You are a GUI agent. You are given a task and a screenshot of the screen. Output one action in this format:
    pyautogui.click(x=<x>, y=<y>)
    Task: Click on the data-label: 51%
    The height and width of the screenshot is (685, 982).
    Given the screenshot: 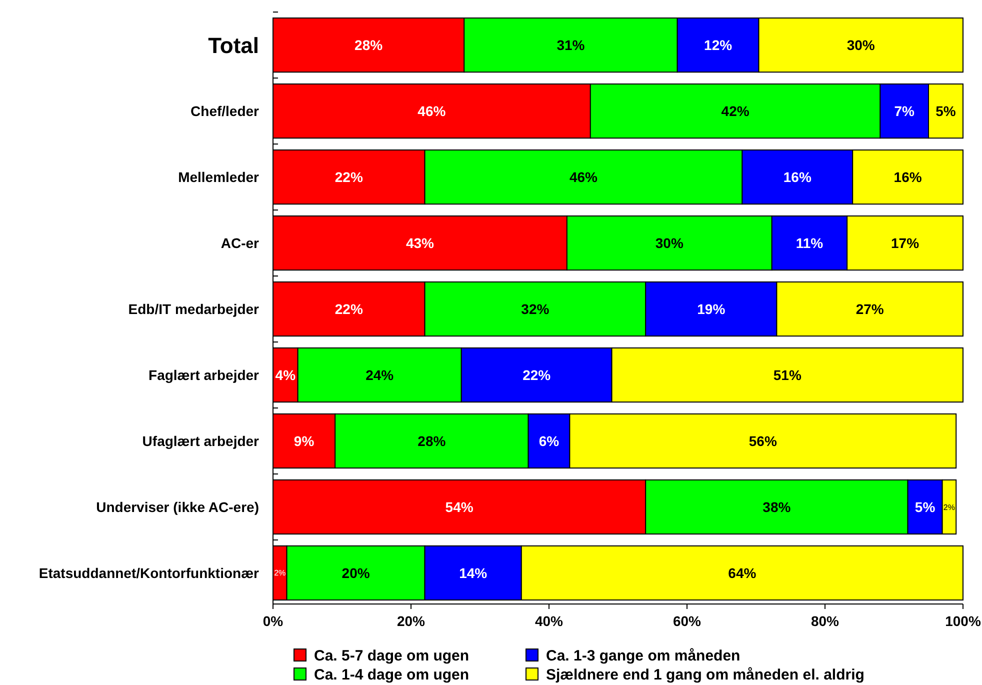 What is the action you would take?
    pyautogui.click(x=787, y=374)
    